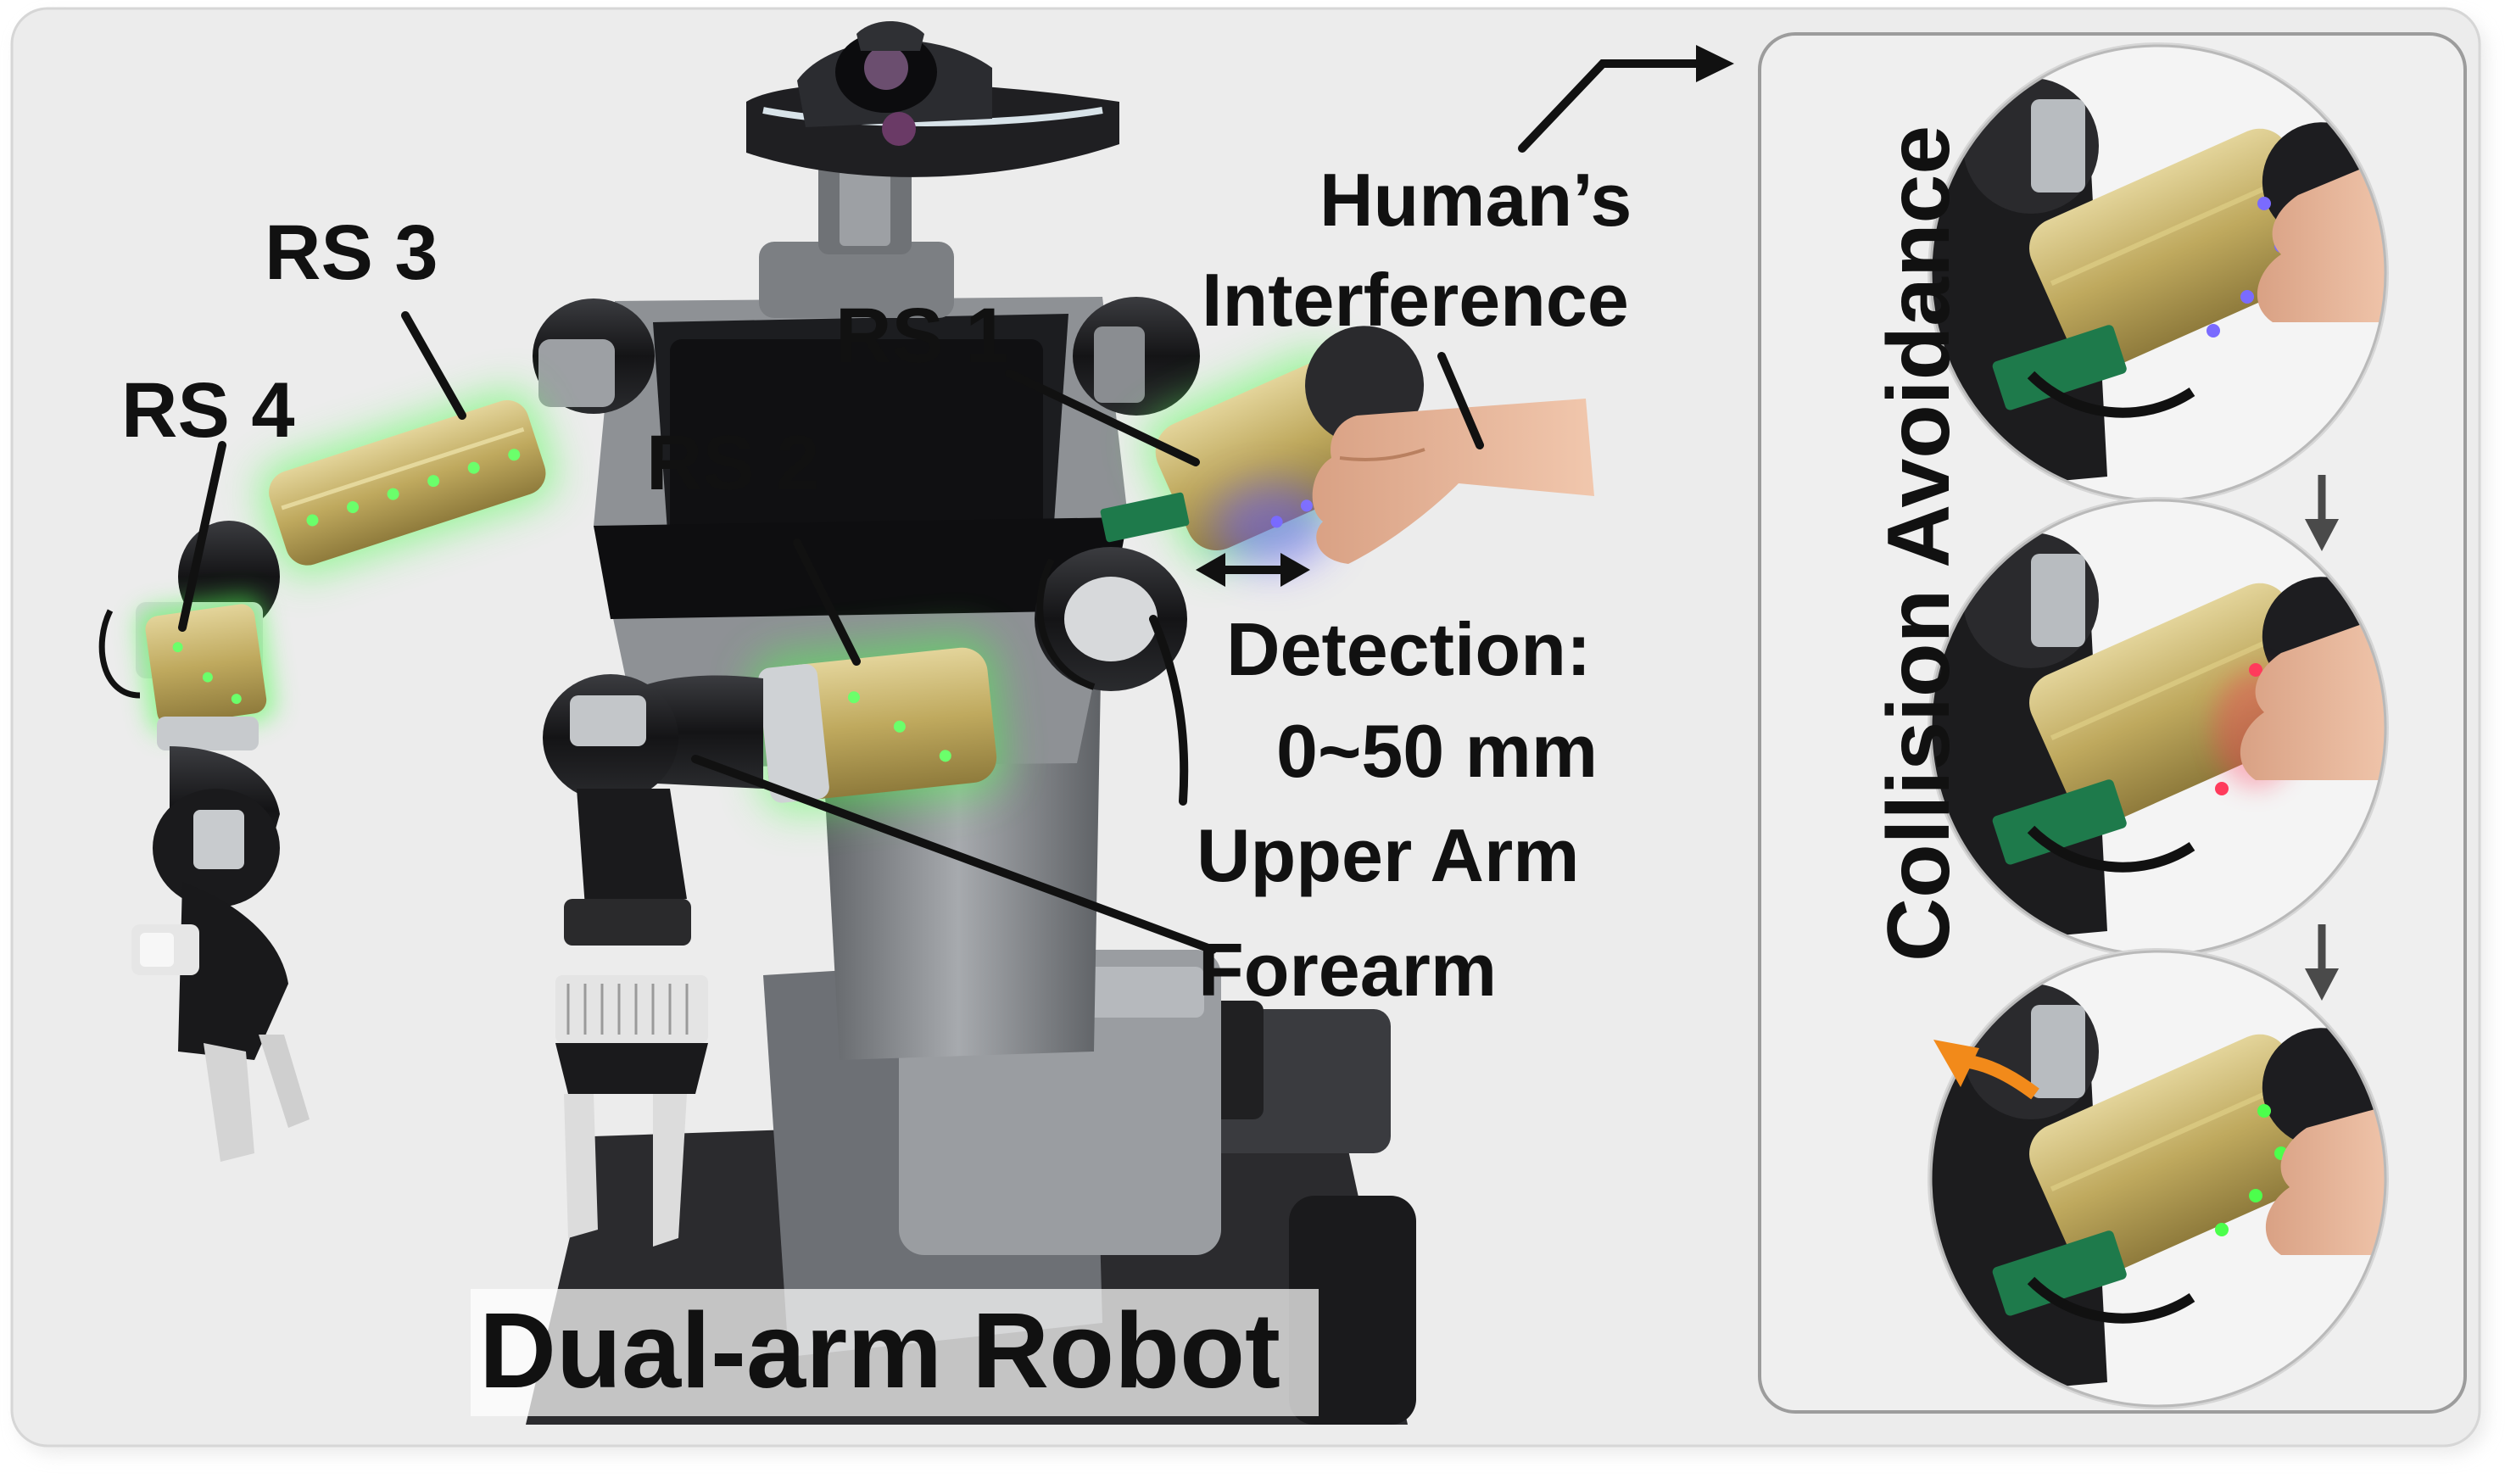  Describe the element at coordinates (1348, 970) in the screenshot. I see `forearm-label: Forearm` at that location.